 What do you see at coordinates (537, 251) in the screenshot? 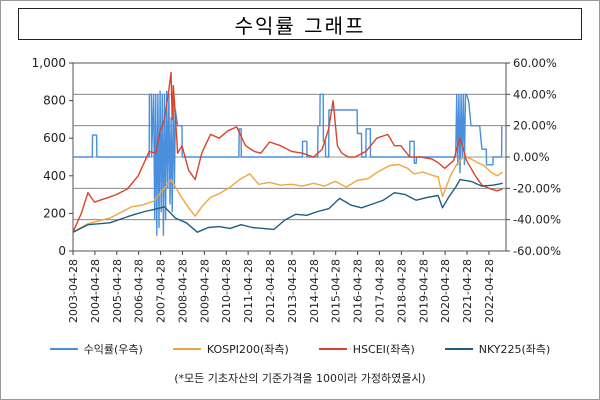
I see `right-tick-label-0: -60.00%` at bounding box center [537, 251].